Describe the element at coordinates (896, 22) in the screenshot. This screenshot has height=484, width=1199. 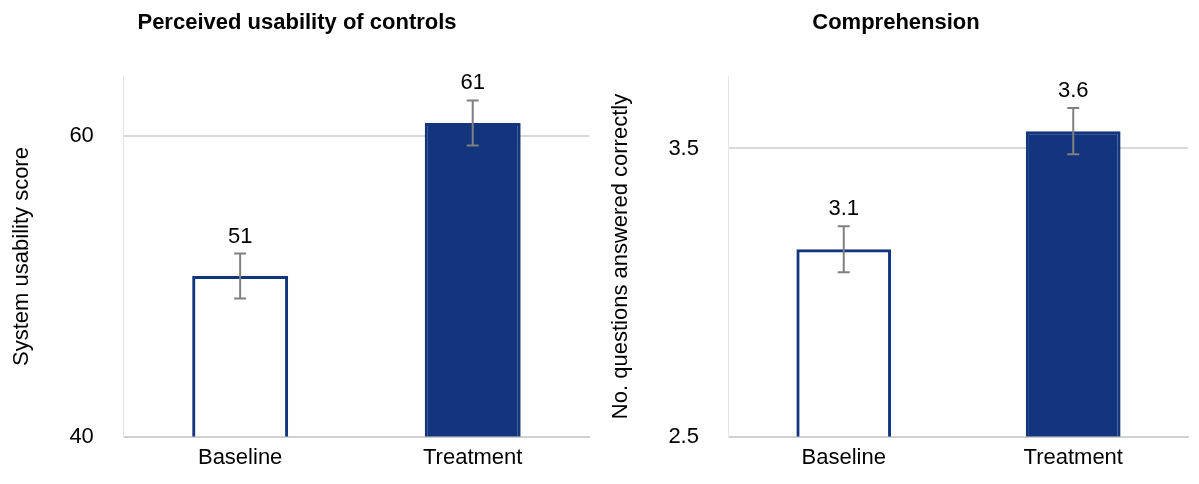
I see `chart-title: Comprehension` at that location.